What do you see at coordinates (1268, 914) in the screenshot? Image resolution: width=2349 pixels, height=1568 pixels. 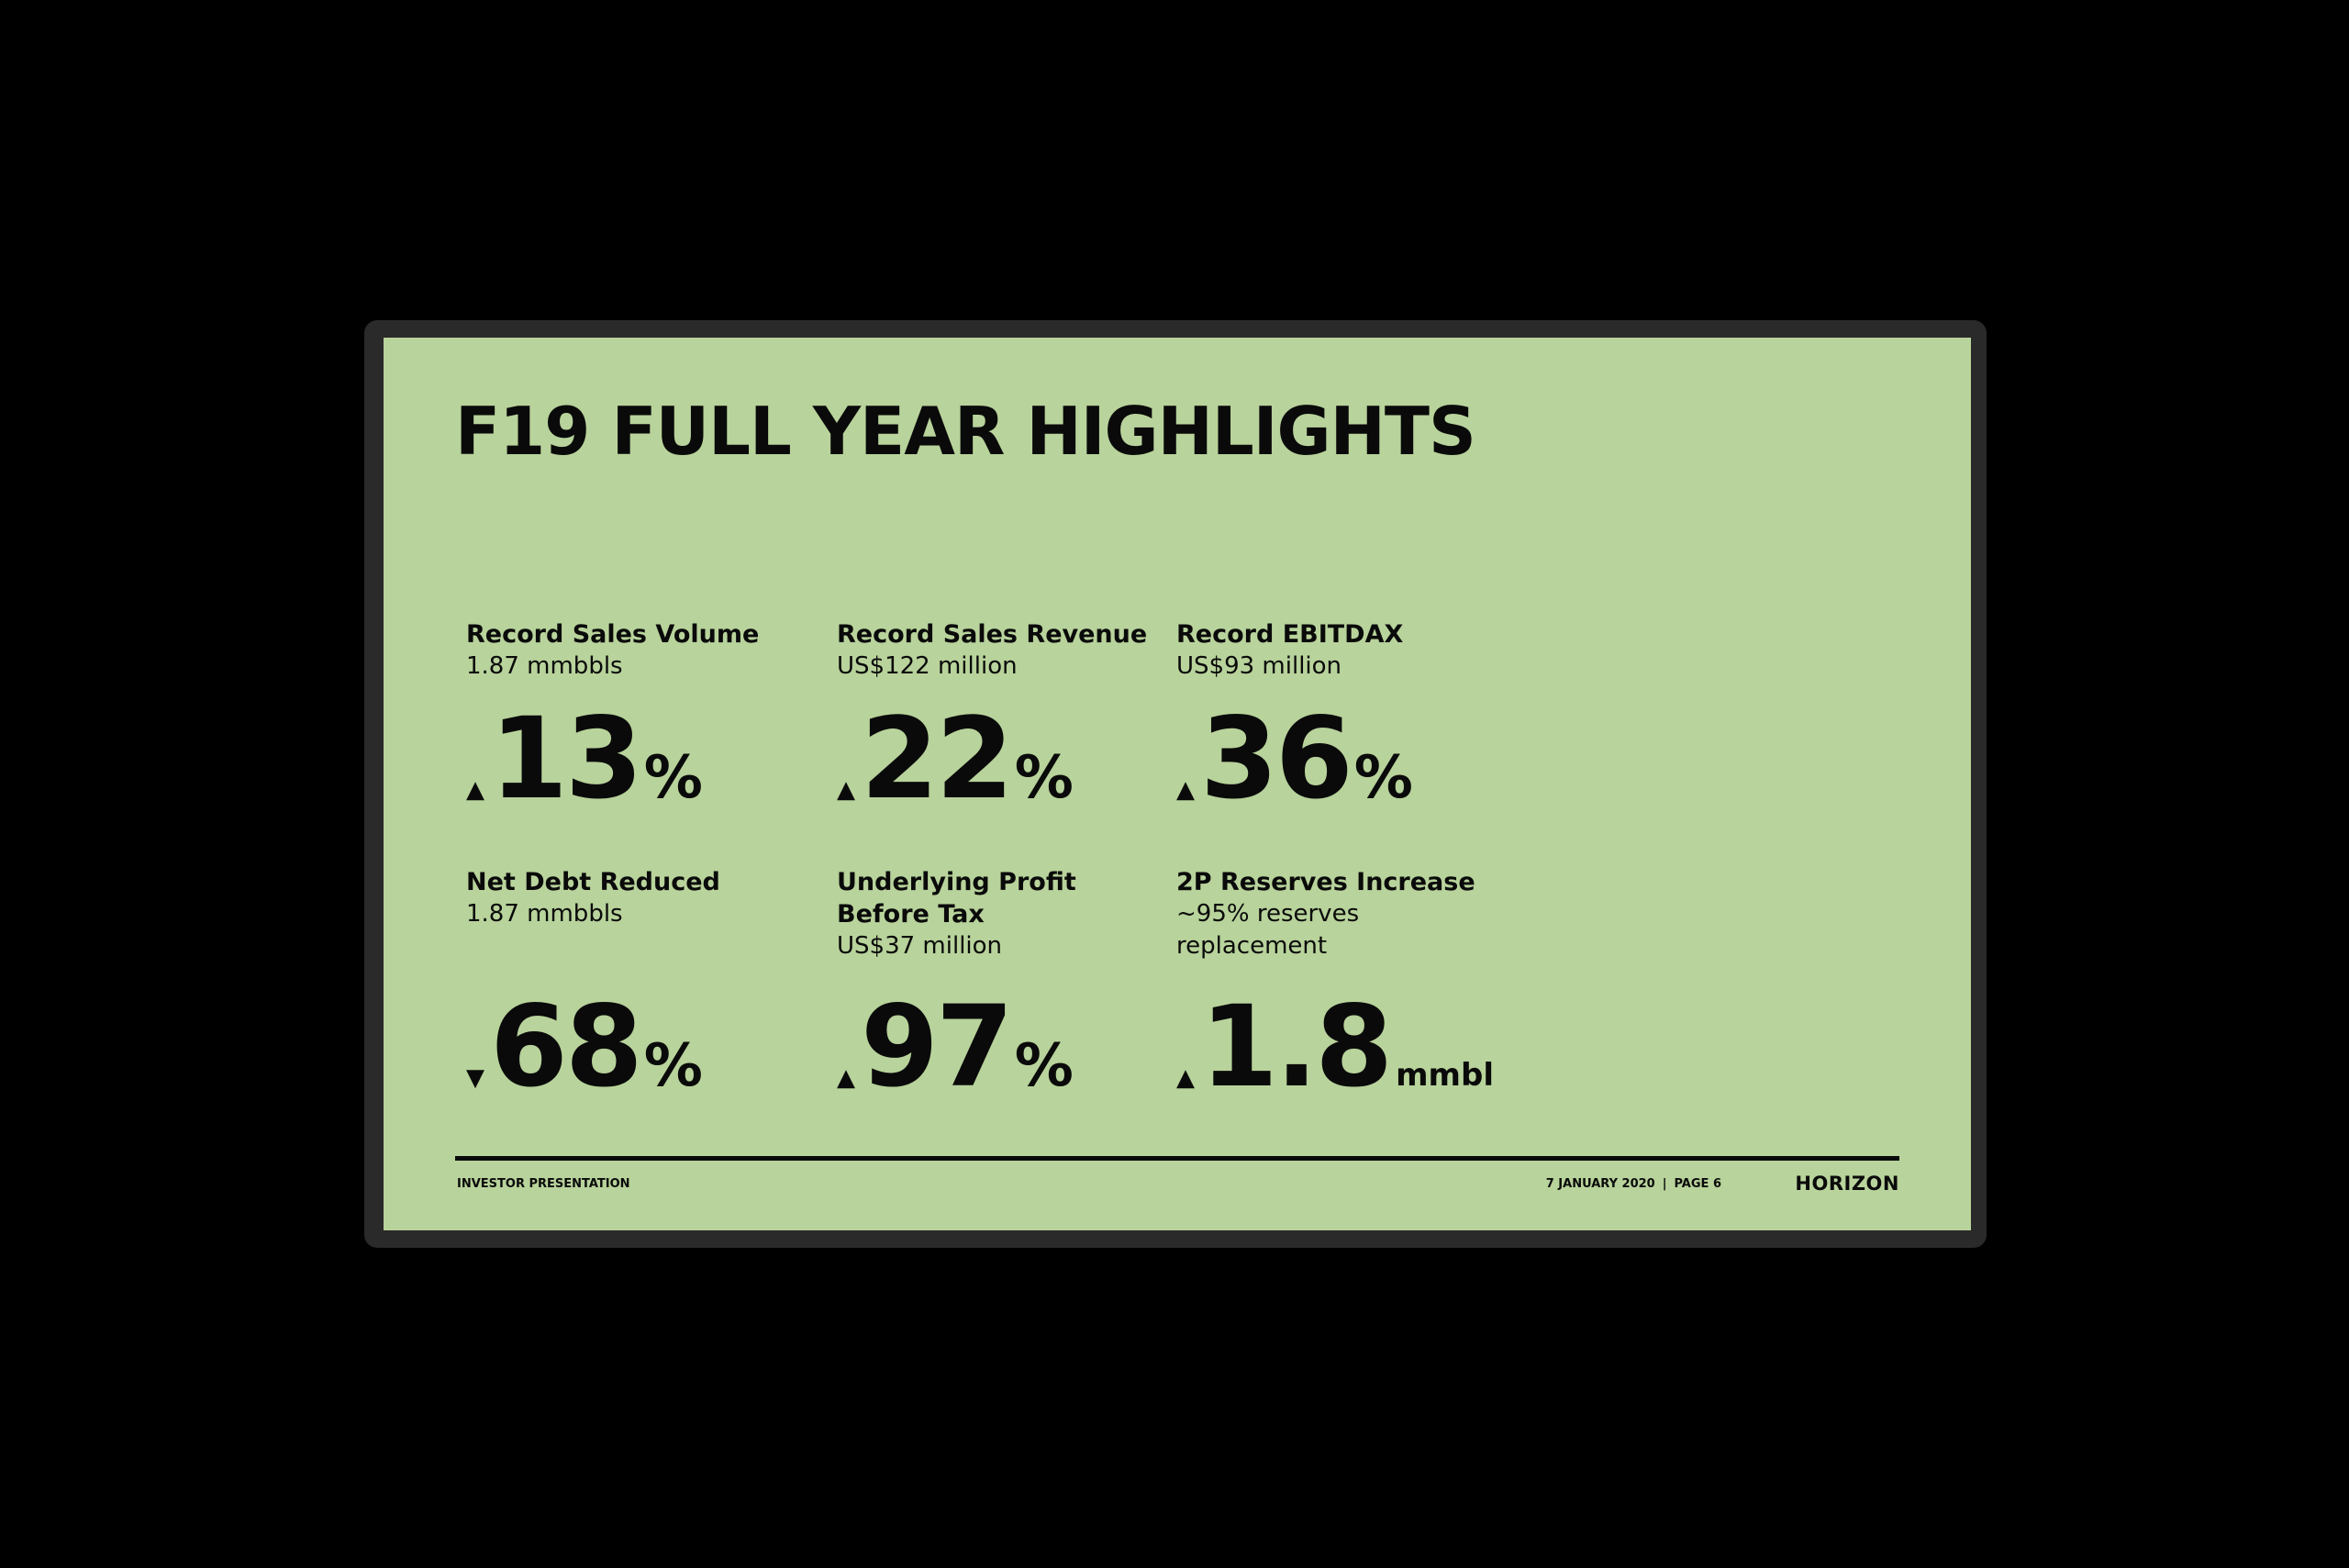 I see `highlight-sub: ~95% reserves` at bounding box center [1268, 914].